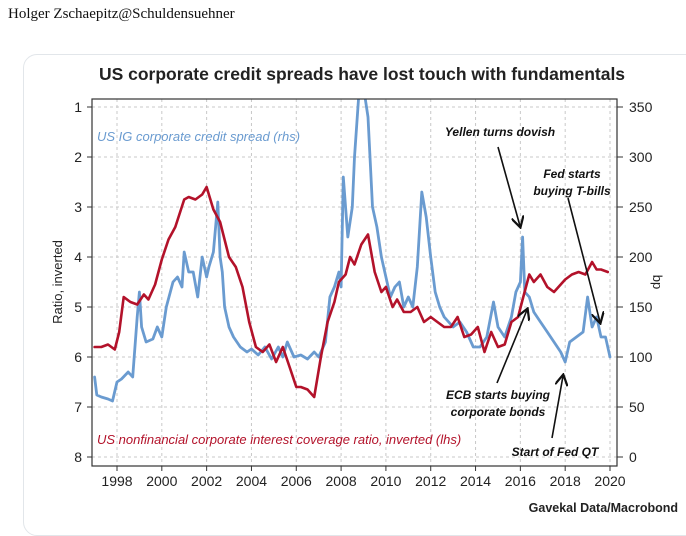  I want to click on y-right-tick-label: 50, so click(637, 407).